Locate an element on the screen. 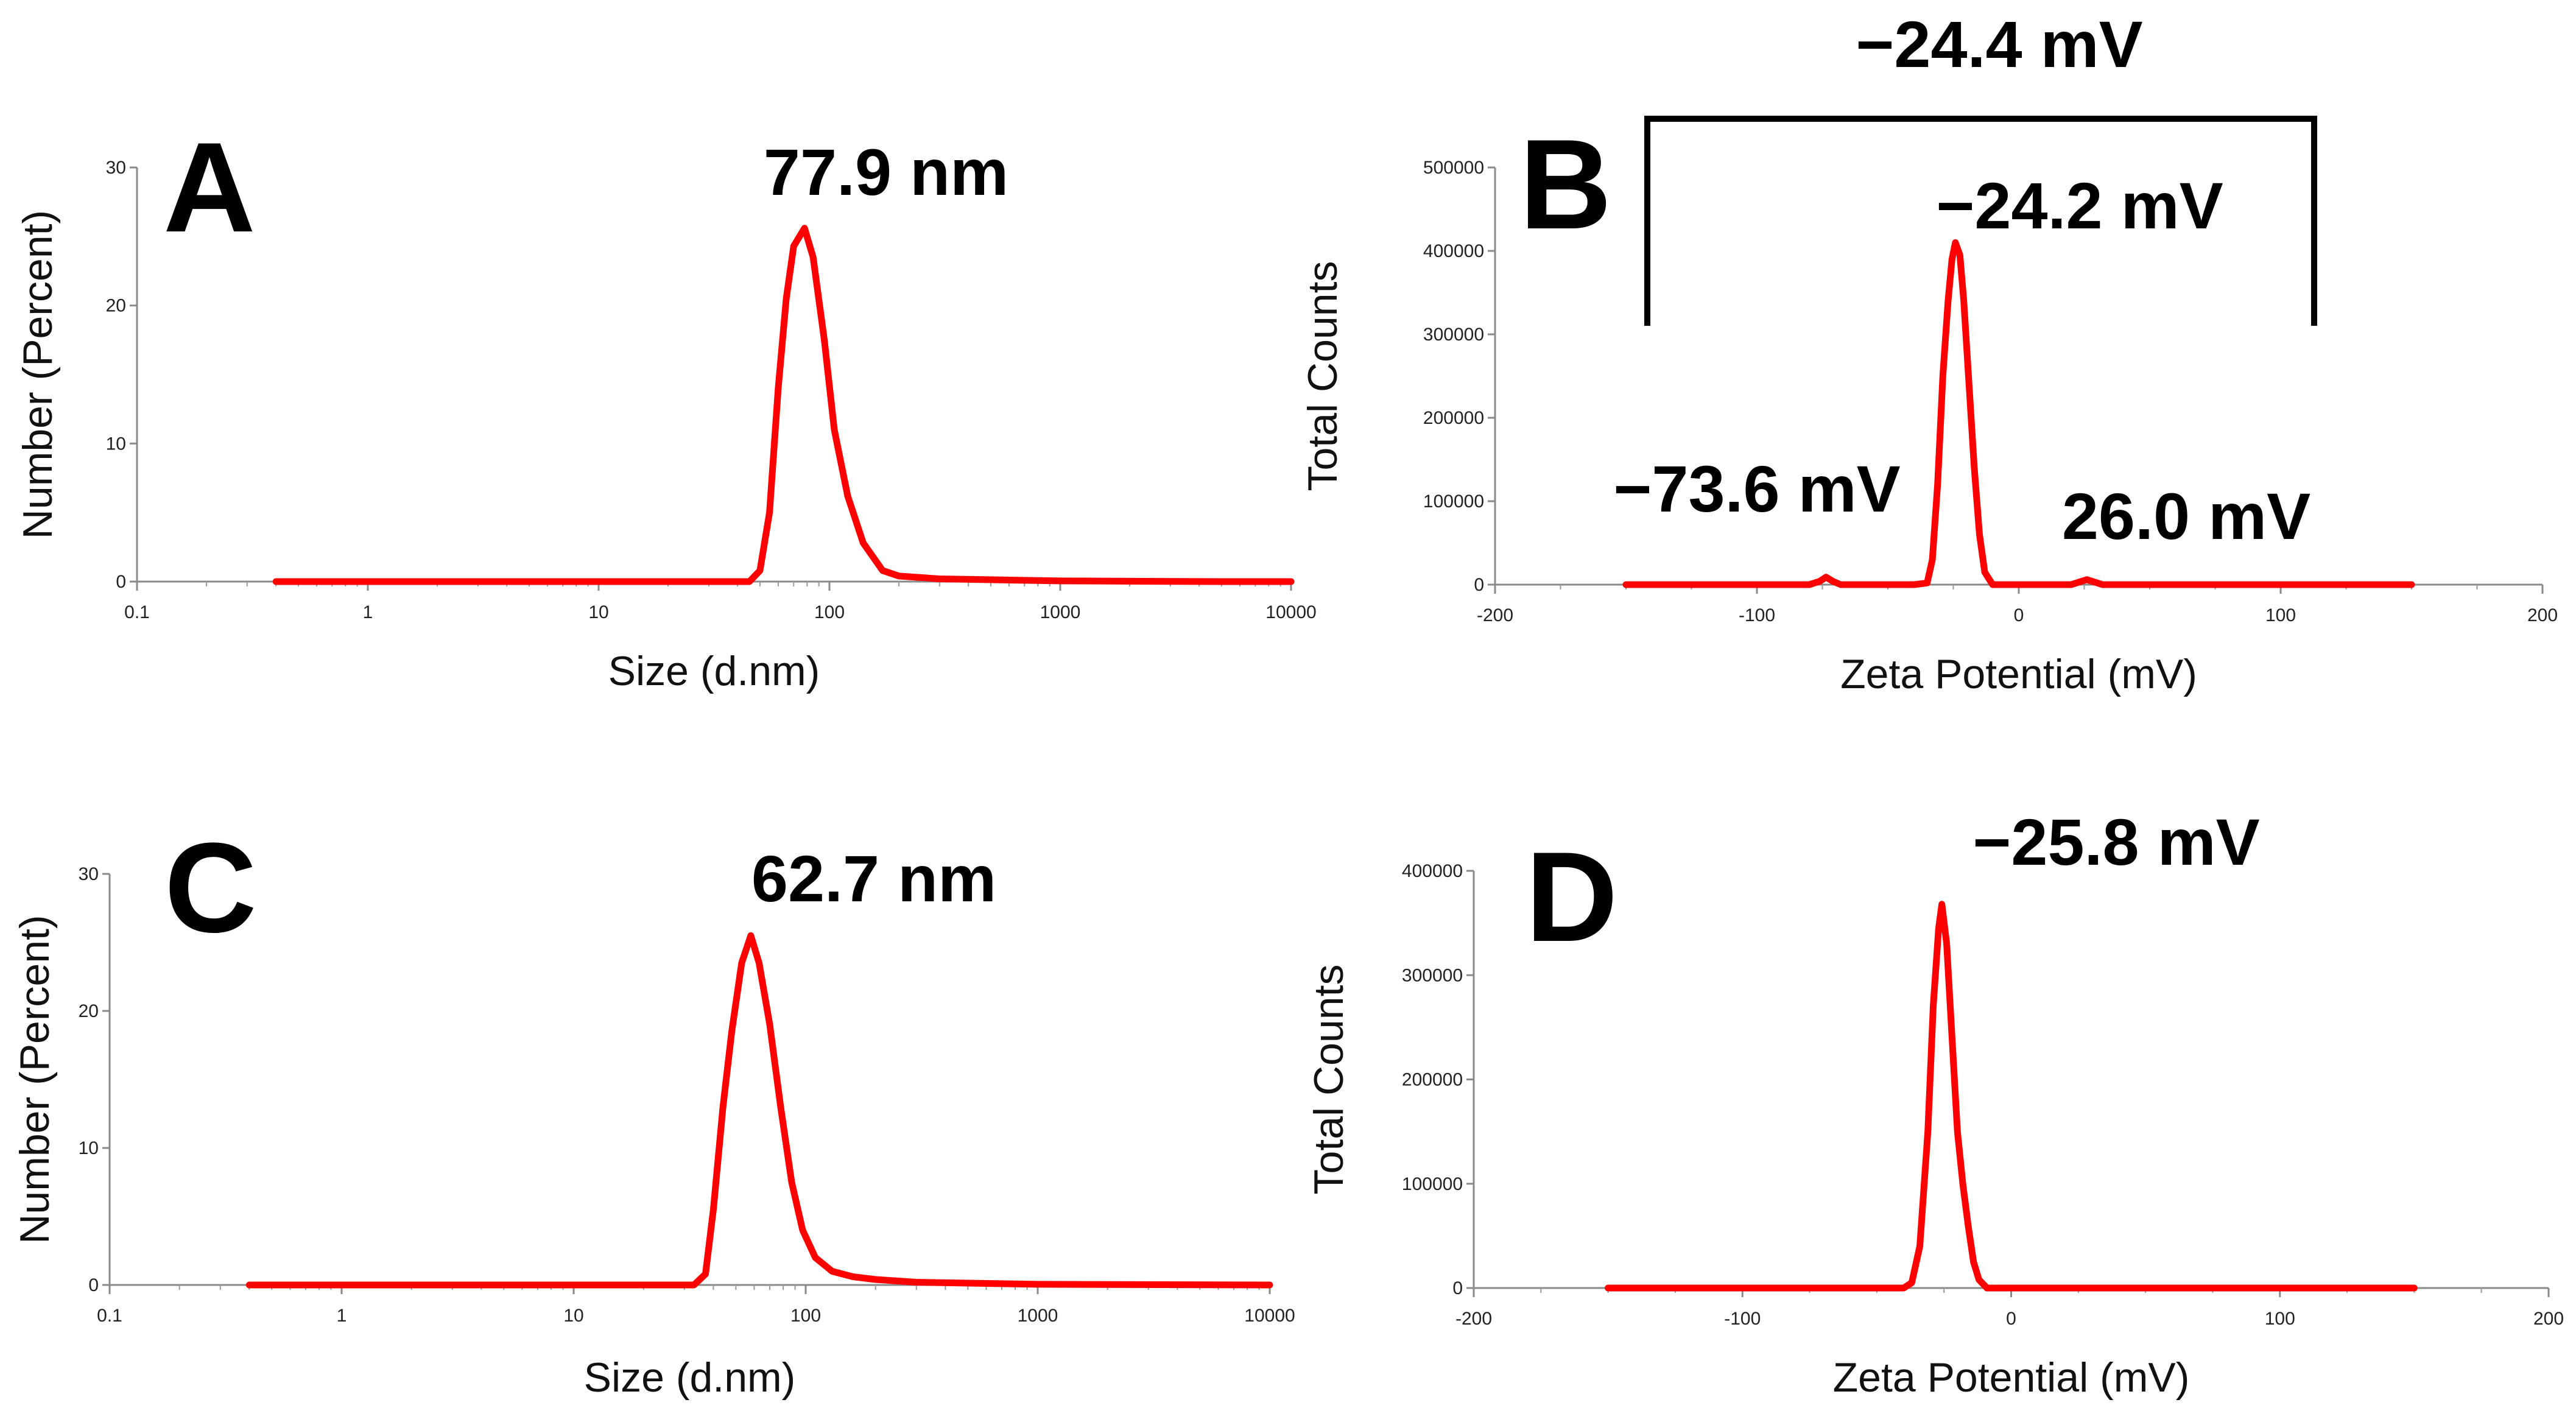 This screenshot has height=1422, width=2576. peak-annotation: 62.7 nm is located at coordinates (873, 878).